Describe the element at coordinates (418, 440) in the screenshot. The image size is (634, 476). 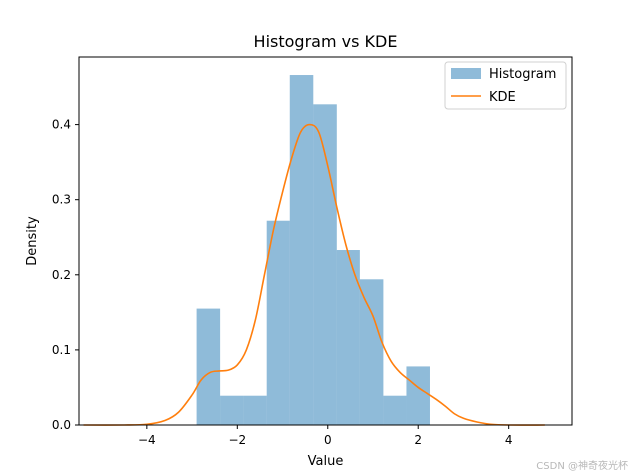
I see `x-tick-label: 2` at that location.